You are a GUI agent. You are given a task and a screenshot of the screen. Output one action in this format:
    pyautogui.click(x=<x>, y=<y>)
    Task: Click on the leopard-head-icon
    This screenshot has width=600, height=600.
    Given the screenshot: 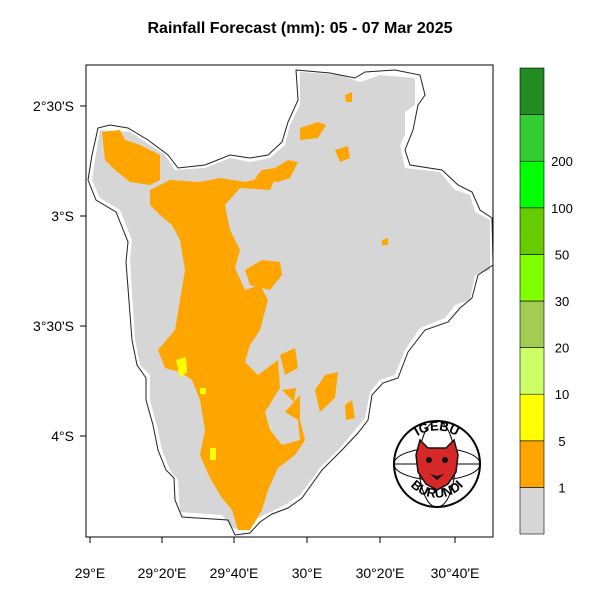 What is the action you would take?
    pyautogui.click(x=437, y=464)
    